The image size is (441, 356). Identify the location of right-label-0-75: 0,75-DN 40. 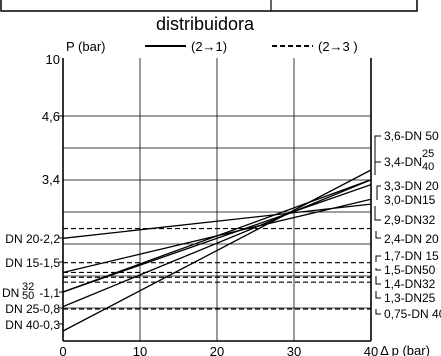
(412, 314).